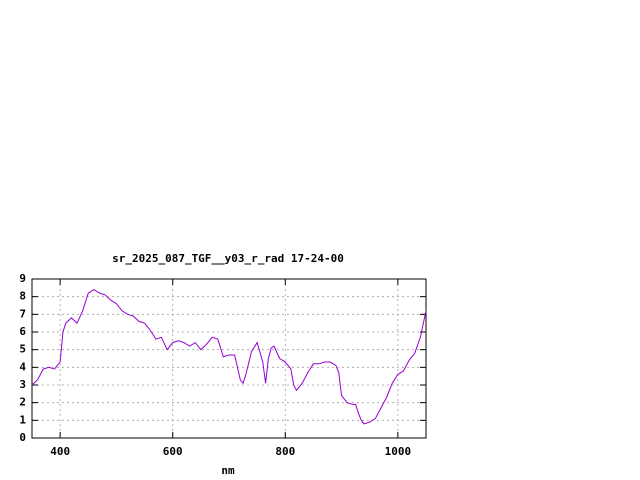  I want to click on x-tick-label: 400, so click(60, 451).